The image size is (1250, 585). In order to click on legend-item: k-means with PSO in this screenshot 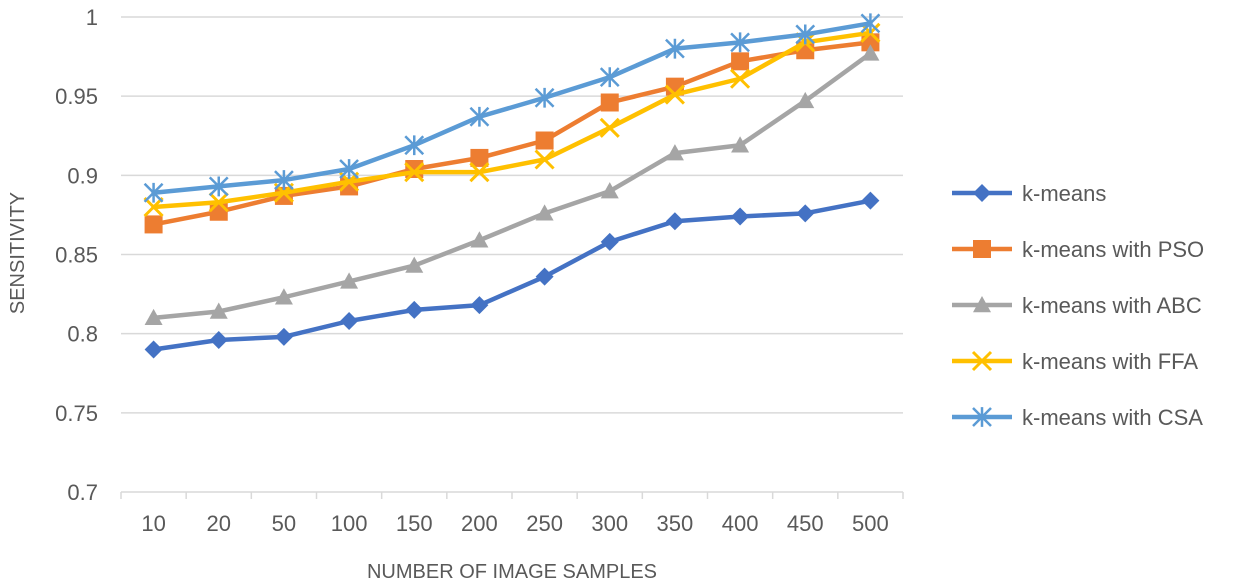, I will do `click(1078, 249)`.